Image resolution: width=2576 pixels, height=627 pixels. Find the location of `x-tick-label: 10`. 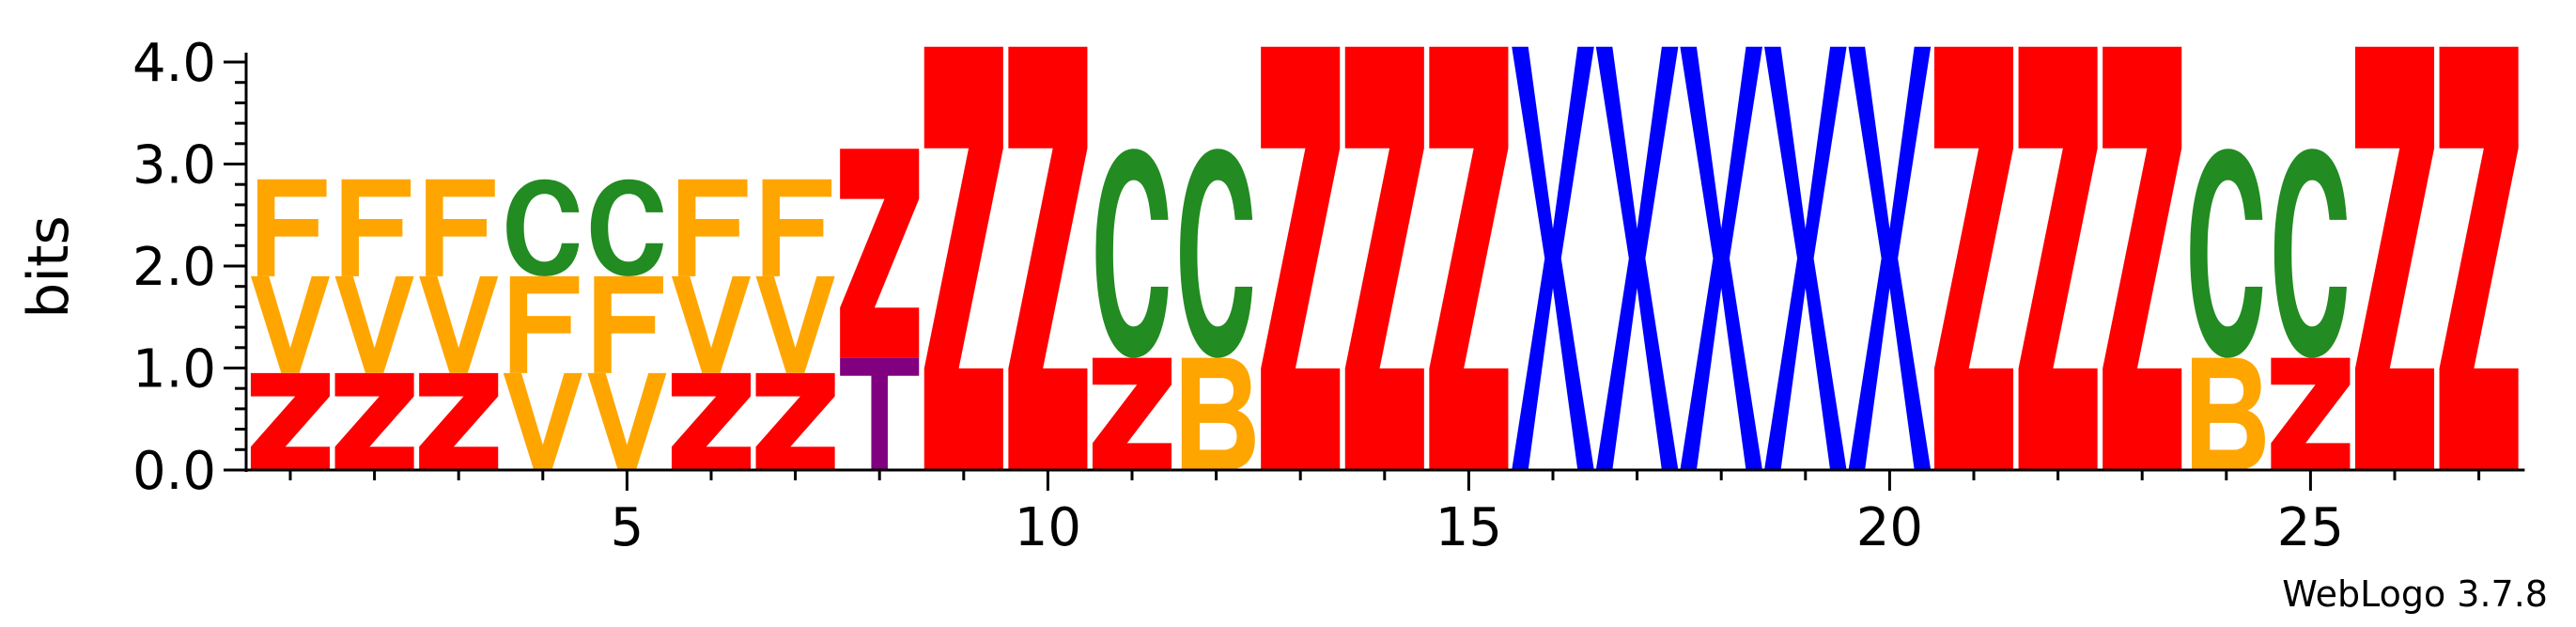

x-tick-label: 10 is located at coordinates (1048, 527).